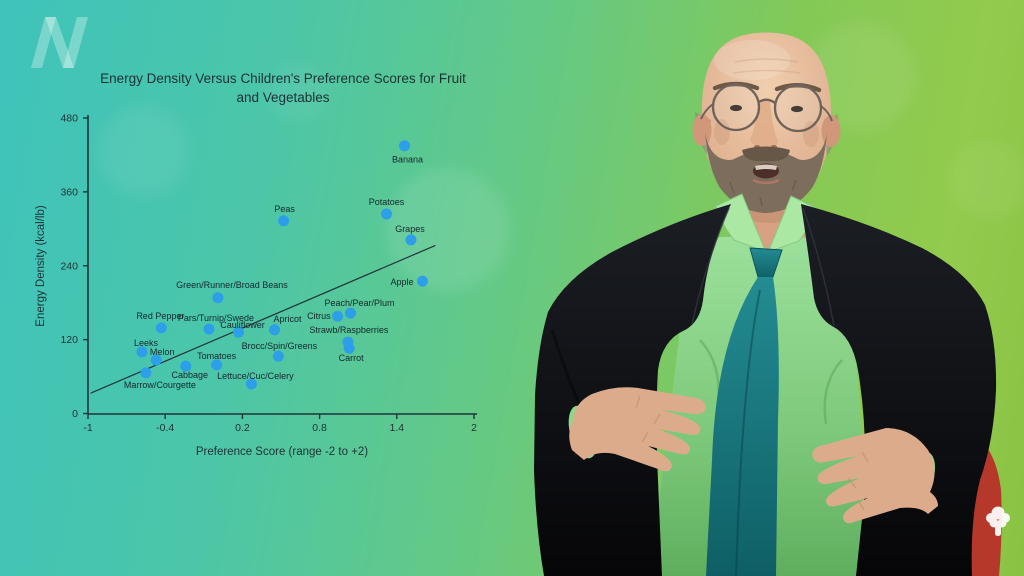 The image size is (1024, 576). I want to click on x-tick-label: 2, so click(474, 428).